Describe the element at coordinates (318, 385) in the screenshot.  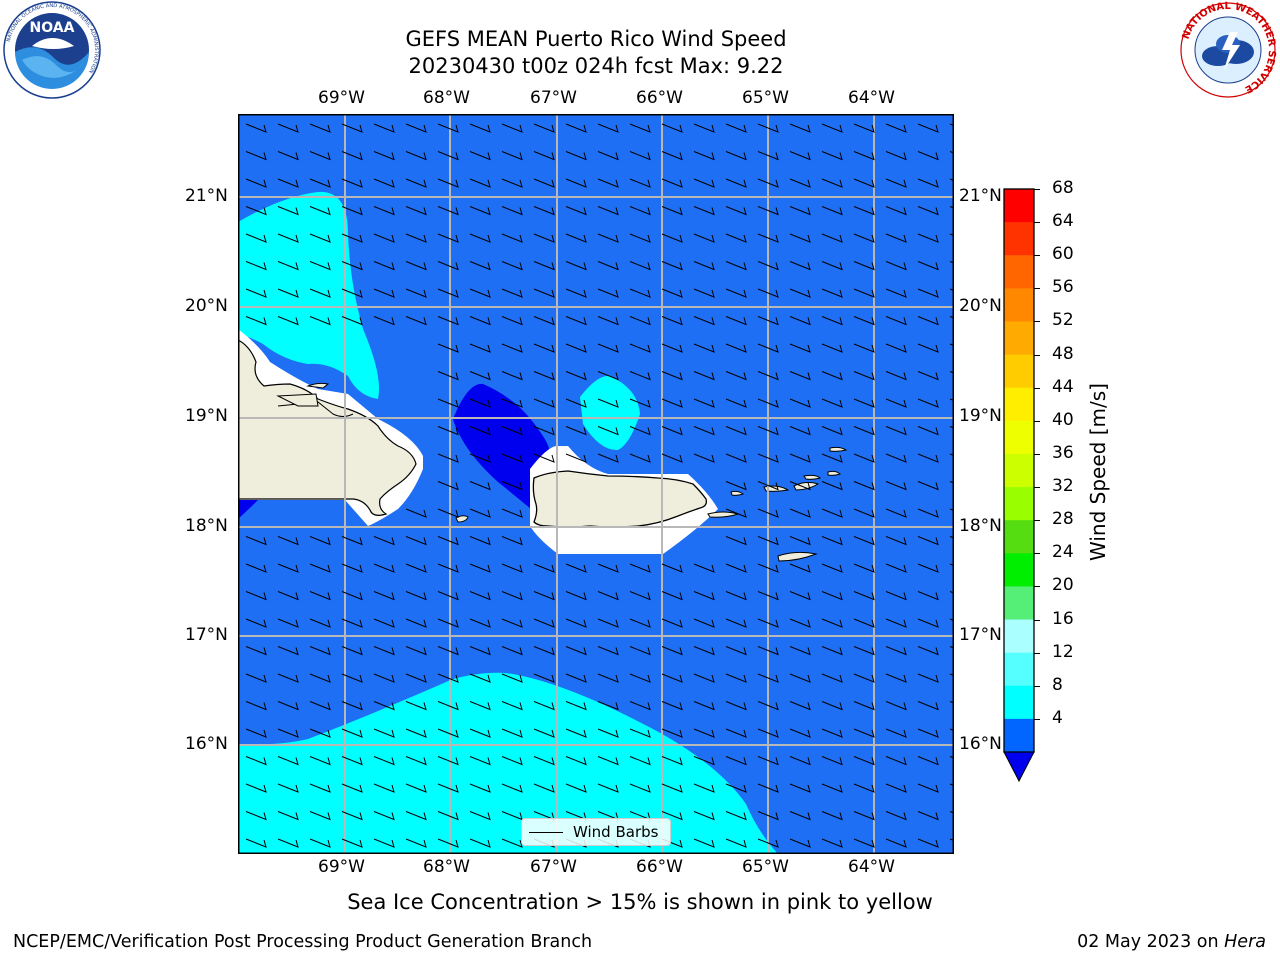
I see `land-tortuga` at that location.